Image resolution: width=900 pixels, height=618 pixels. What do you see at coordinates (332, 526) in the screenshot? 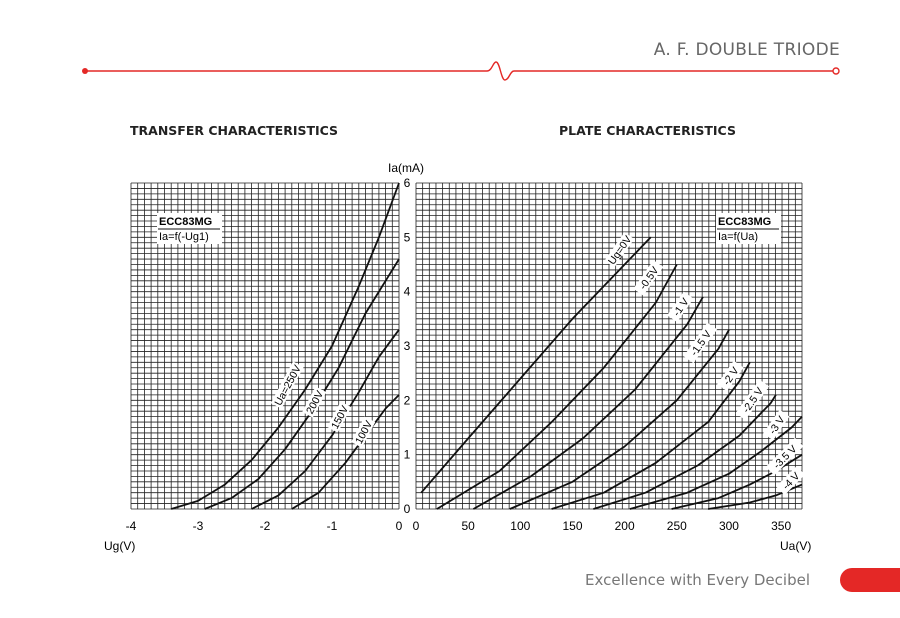
I see `x-tick-label: -1` at bounding box center [332, 526].